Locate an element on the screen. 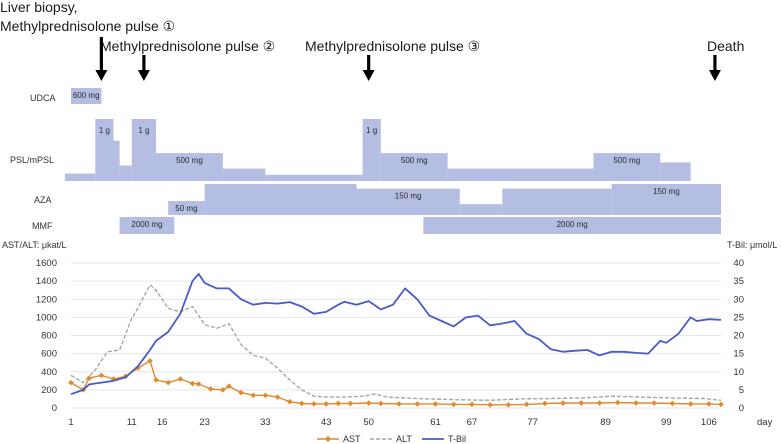  udca-dose-bar is located at coordinates (86, 96).